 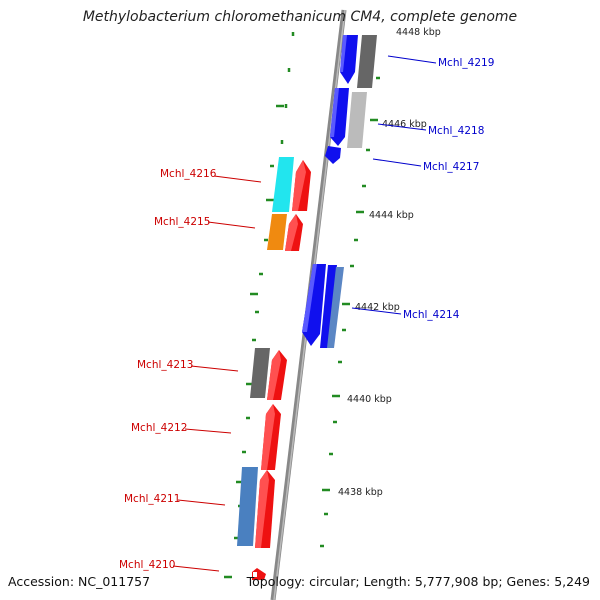 I want to click on scale-label: 4442 kbp, so click(x=377, y=307).